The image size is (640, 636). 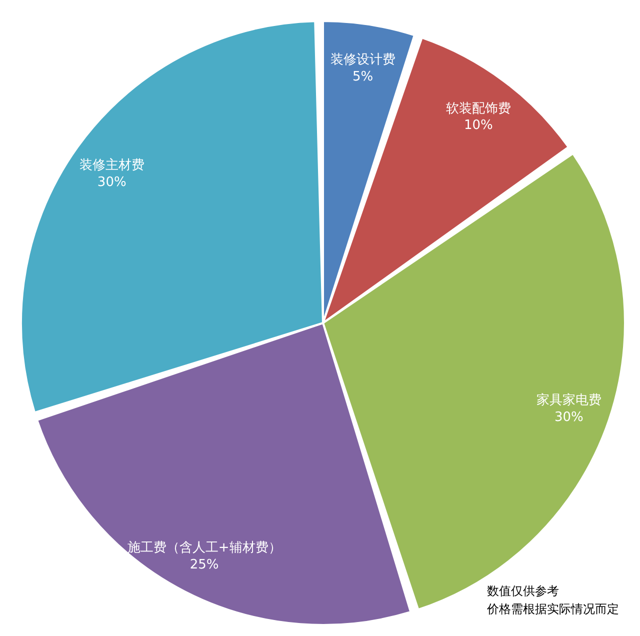 What do you see at coordinates (204, 548) in the screenshot?
I see `slice-label: 施工费（含人工+辅材费）` at bounding box center [204, 548].